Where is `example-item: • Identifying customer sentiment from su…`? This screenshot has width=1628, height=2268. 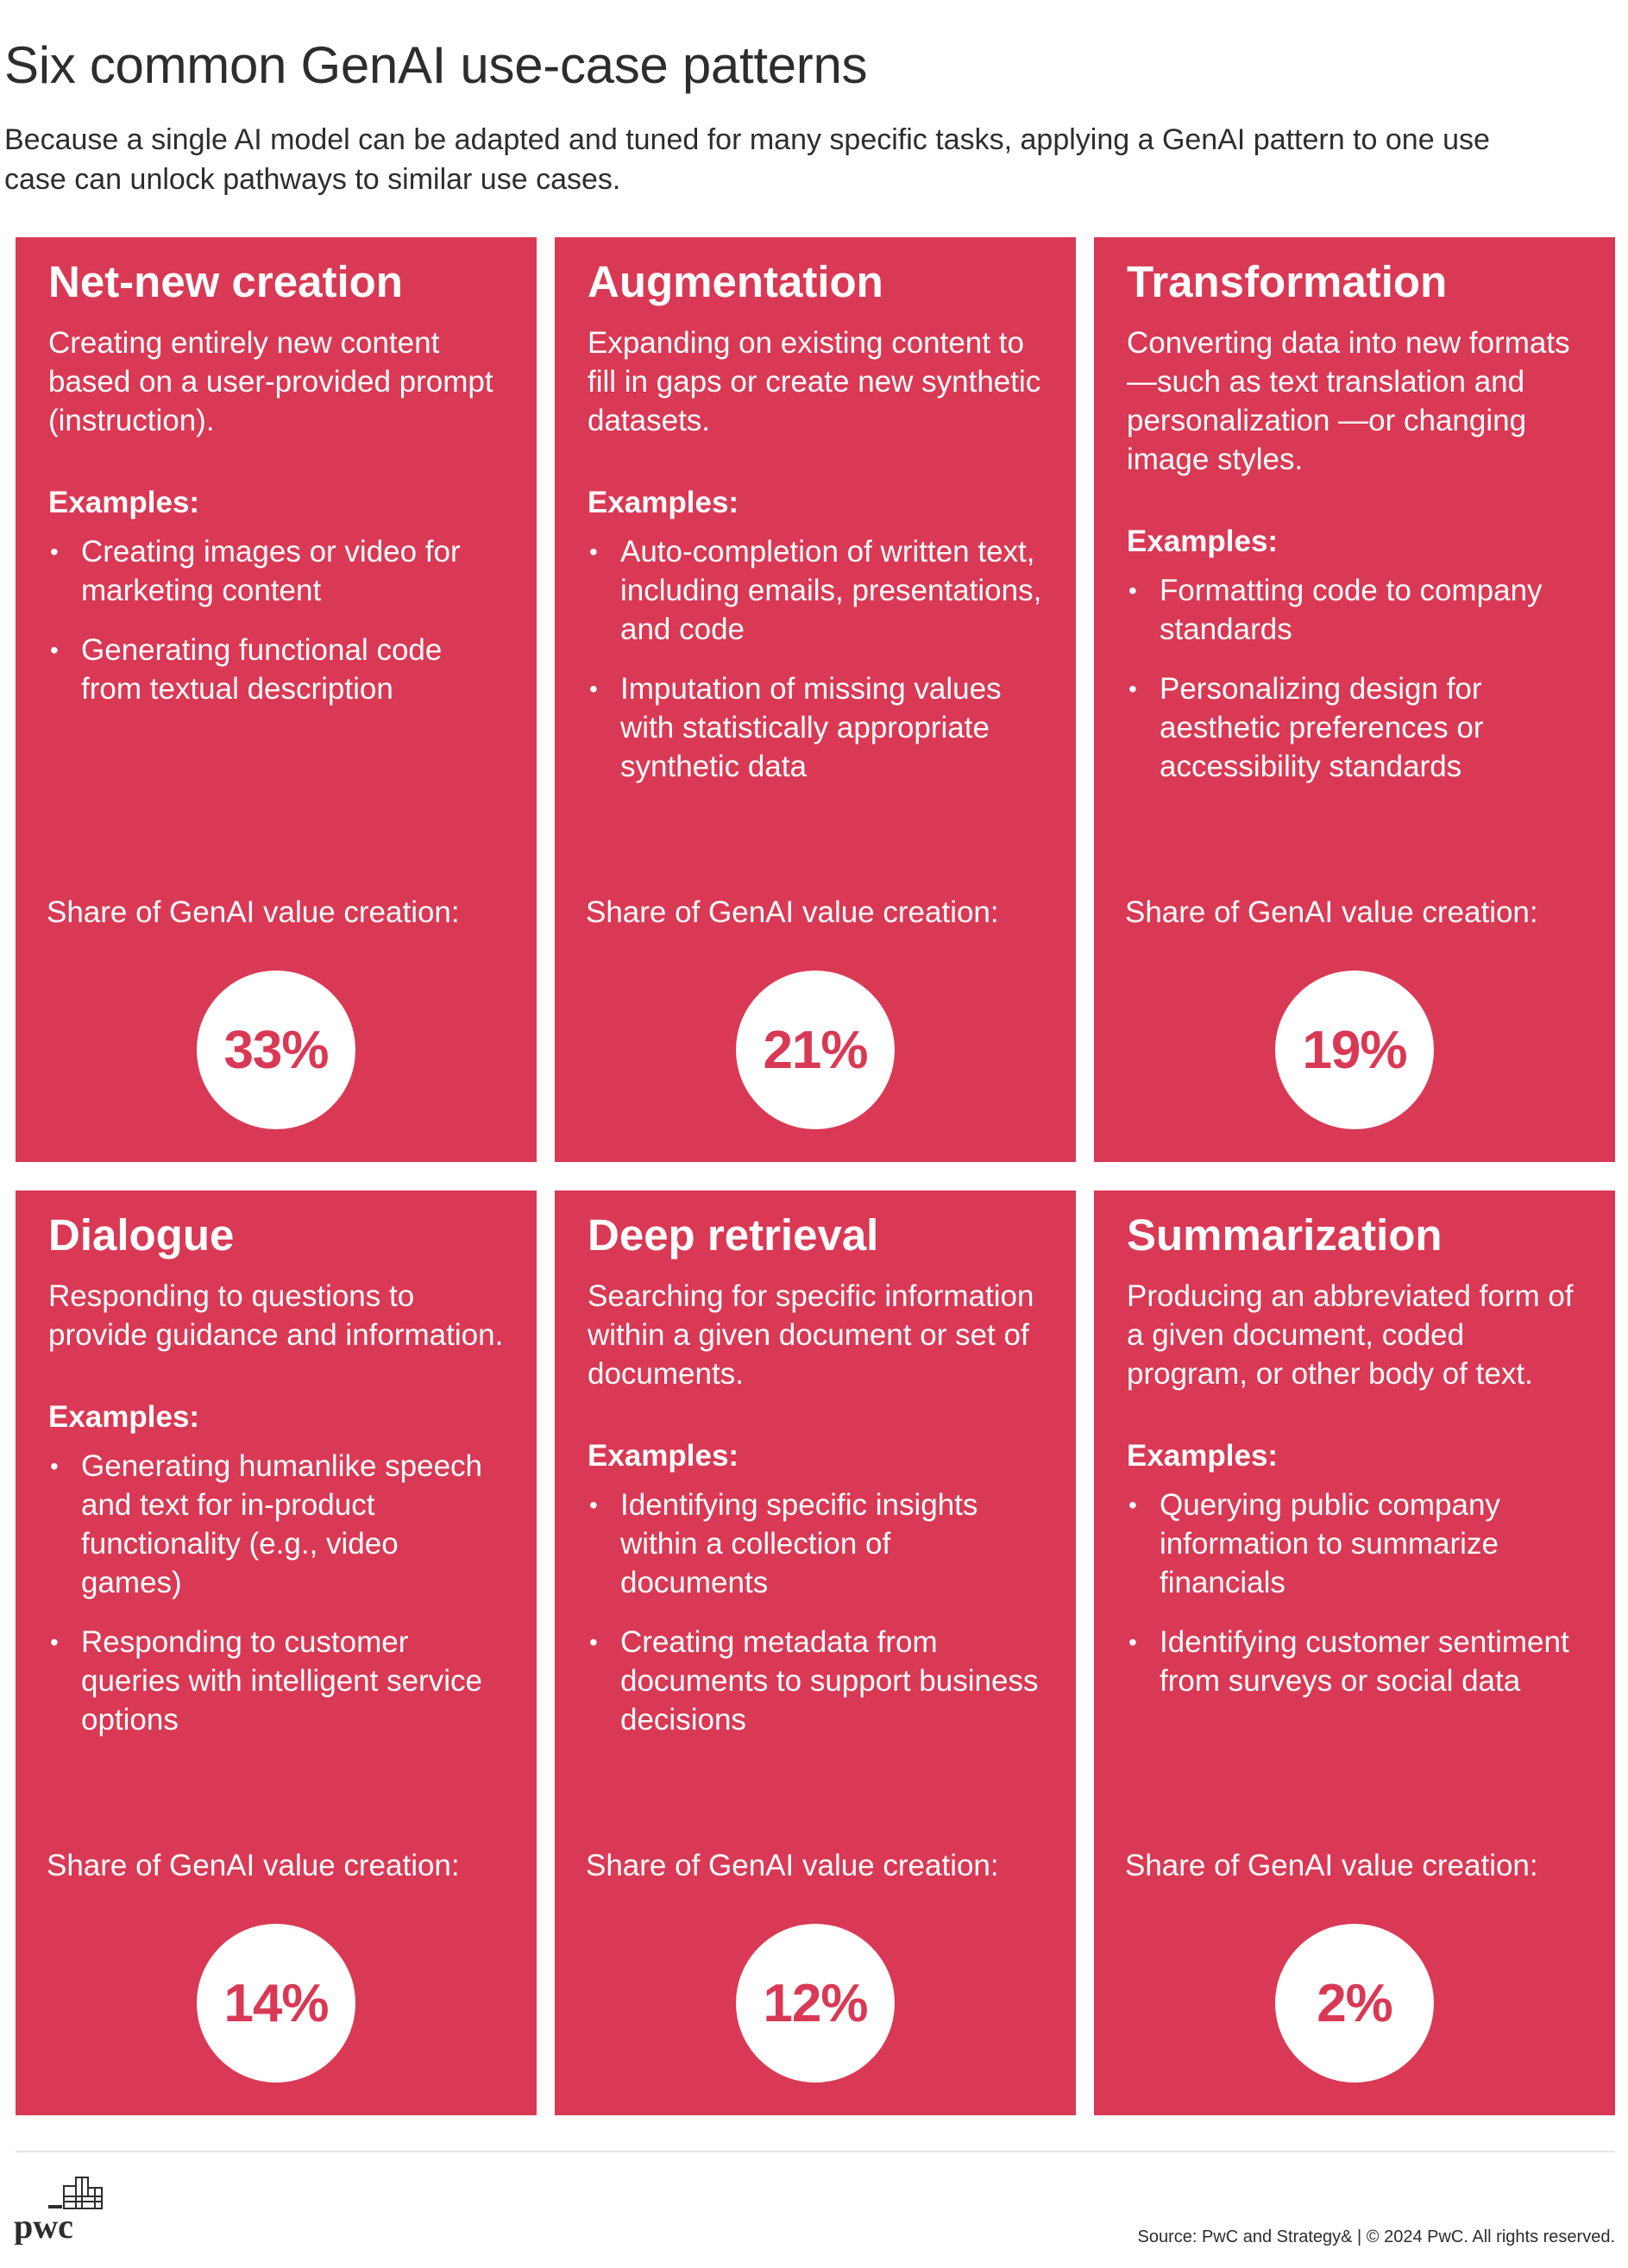 example-item: • Identifying customer sentiment from su… is located at coordinates (1356, 1661).